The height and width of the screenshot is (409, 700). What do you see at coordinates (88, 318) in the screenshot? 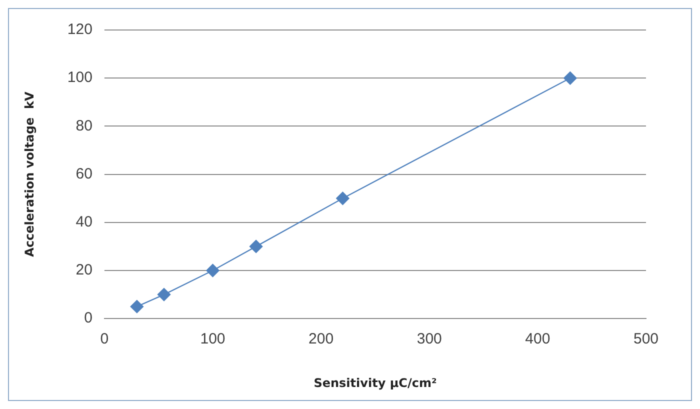
I see `y-tick-label: 0` at bounding box center [88, 318].